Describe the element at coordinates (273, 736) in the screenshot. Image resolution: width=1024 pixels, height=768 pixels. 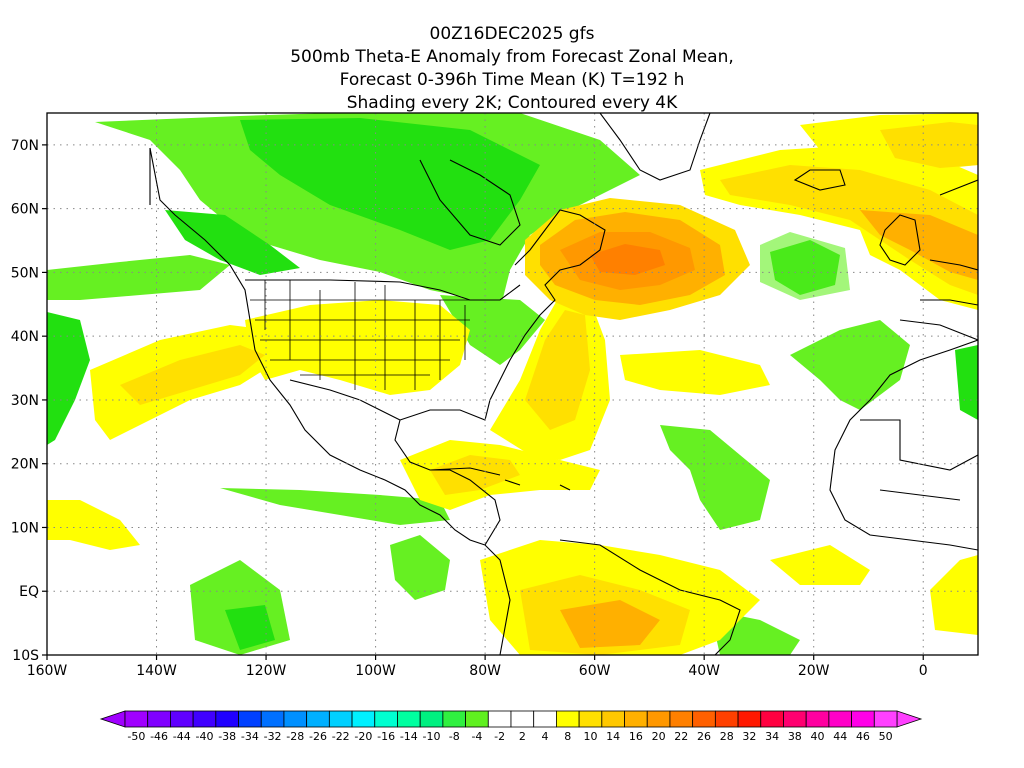
I see `colorbar-label: -32` at that location.